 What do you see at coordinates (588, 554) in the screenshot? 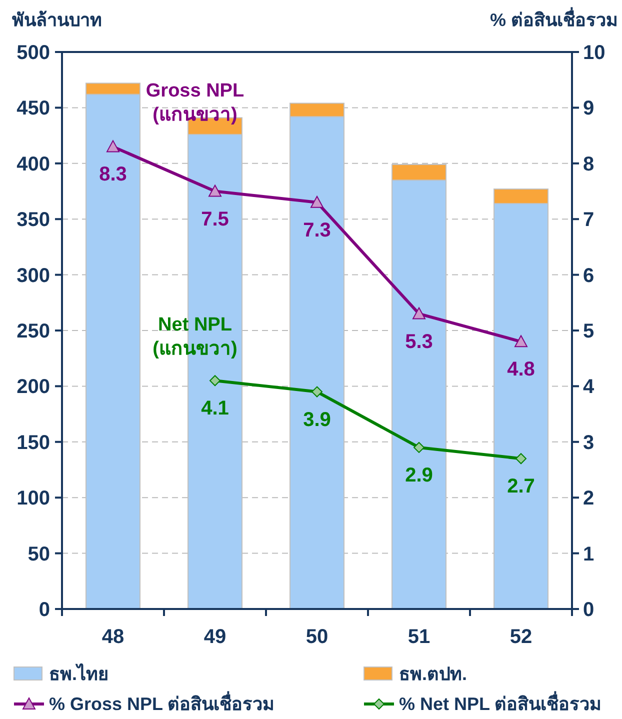
I see `y2-tick-label: 1` at bounding box center [588, 554].